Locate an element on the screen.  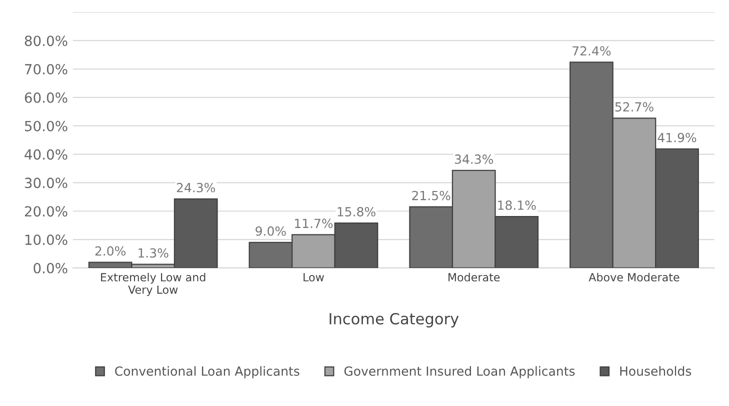
data-label: 15.8% is located at coordinates (357, 211).